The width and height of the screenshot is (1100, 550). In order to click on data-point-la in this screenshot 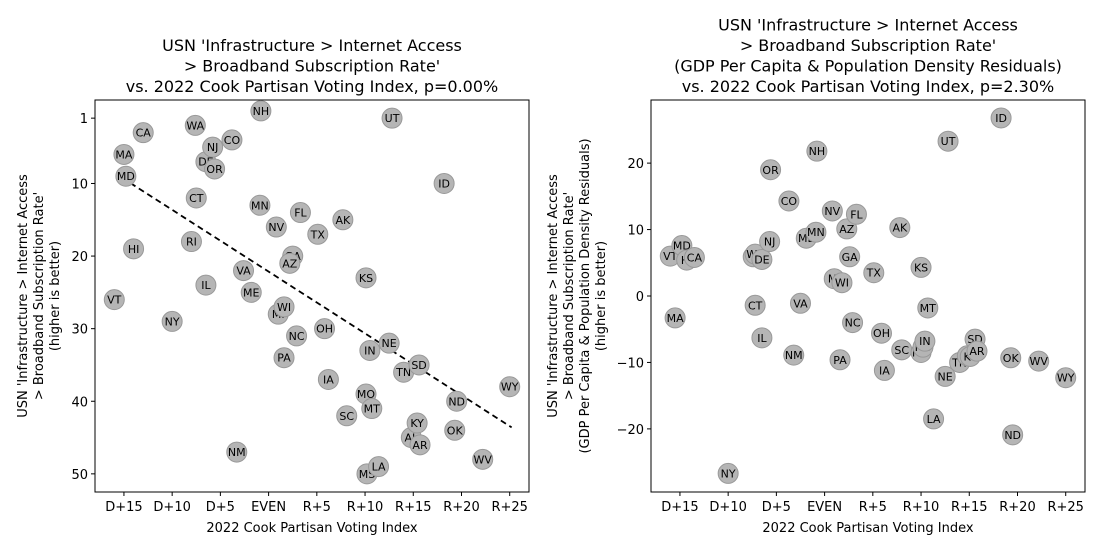, I will do `click(379, 467)`.